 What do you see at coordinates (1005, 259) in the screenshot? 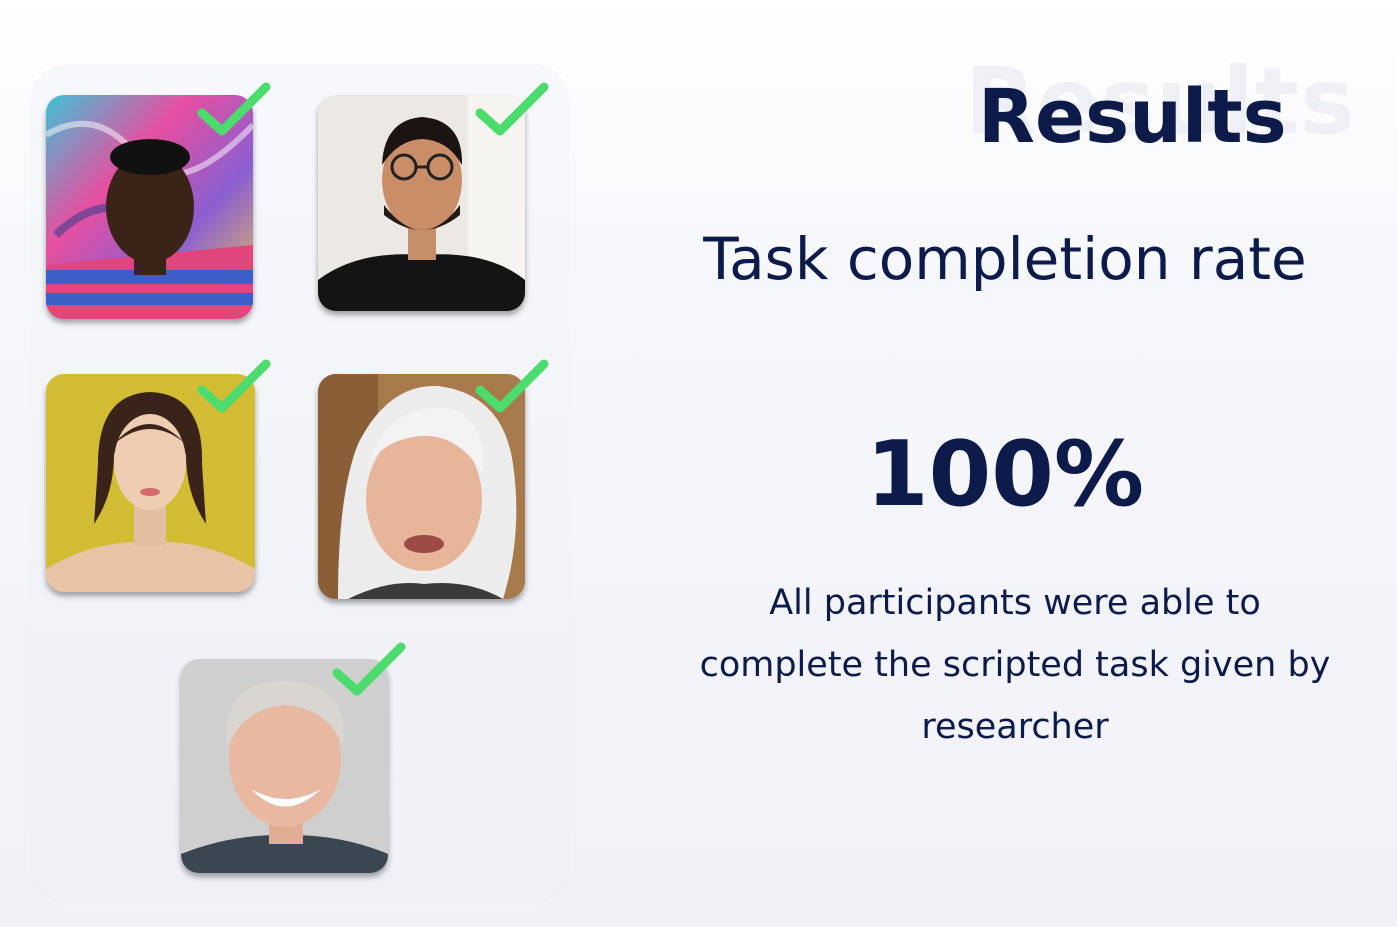
I see `metric-label: Task completion rate` at bounding box center [1005, 259].